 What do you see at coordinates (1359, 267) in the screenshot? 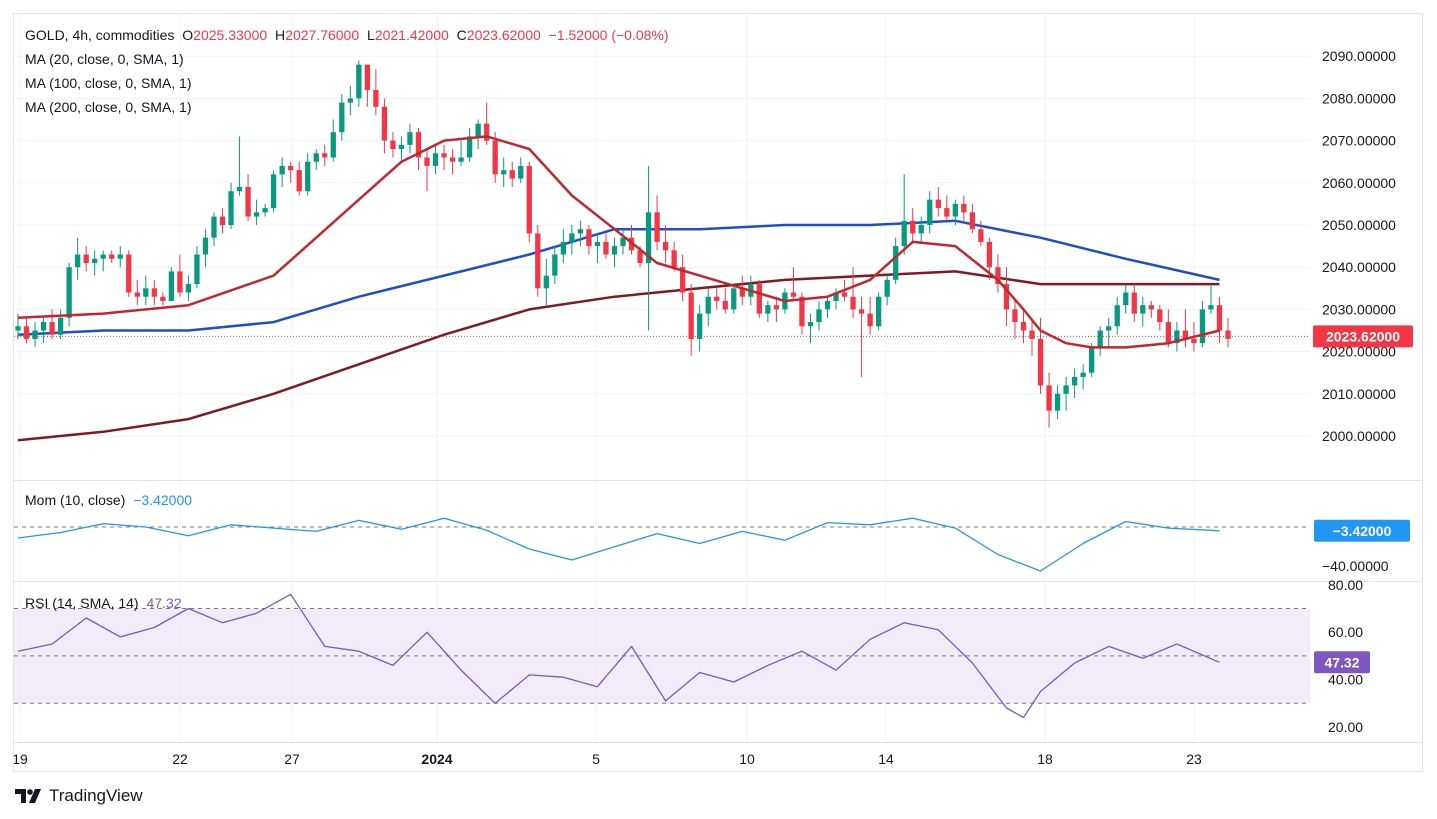
I see `price-tick-label: 2040.00000` at bounding box center [1359, 267].